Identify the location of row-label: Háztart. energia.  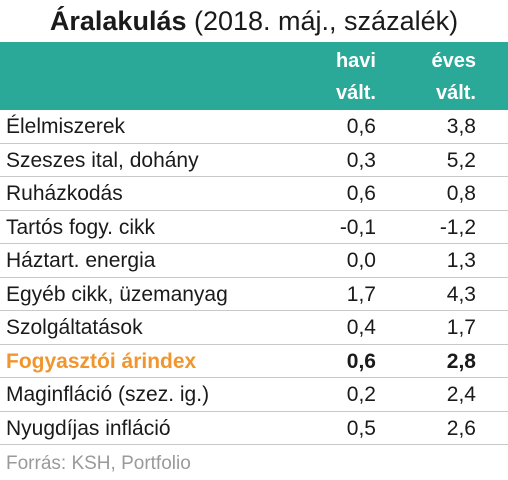
(81, 260).